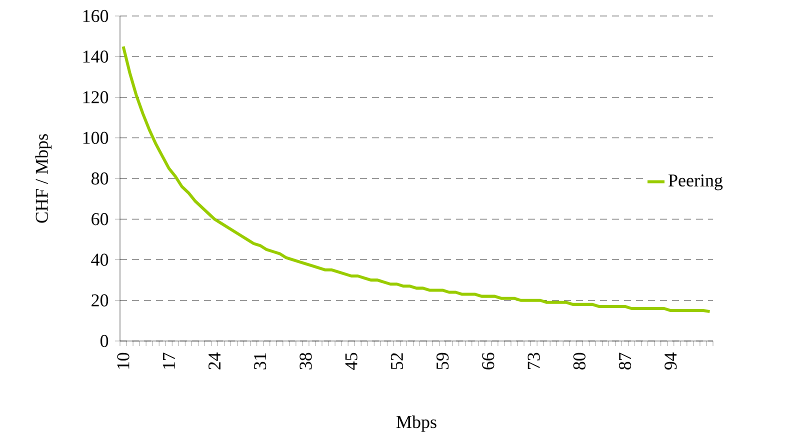 This screenshot has width=786, height=446. Describe the element at coordinates (351, 361) in the screenshot. I see `x-tick-label: 45` at that location.